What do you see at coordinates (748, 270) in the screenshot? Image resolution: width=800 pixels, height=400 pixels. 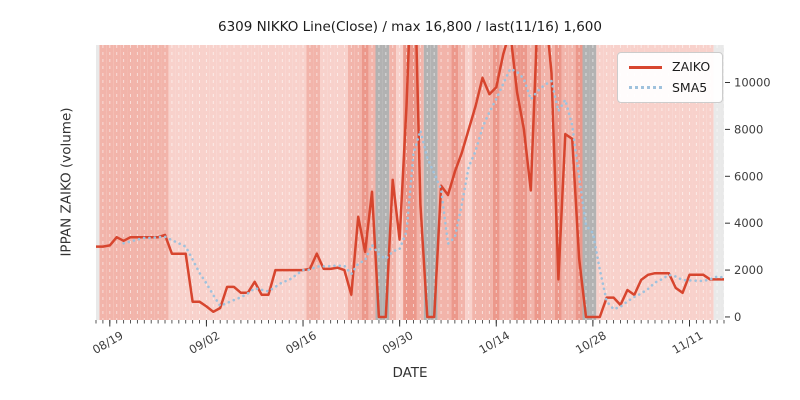 I see `y-tick-label: 2000` at bounding box center [748, 270].